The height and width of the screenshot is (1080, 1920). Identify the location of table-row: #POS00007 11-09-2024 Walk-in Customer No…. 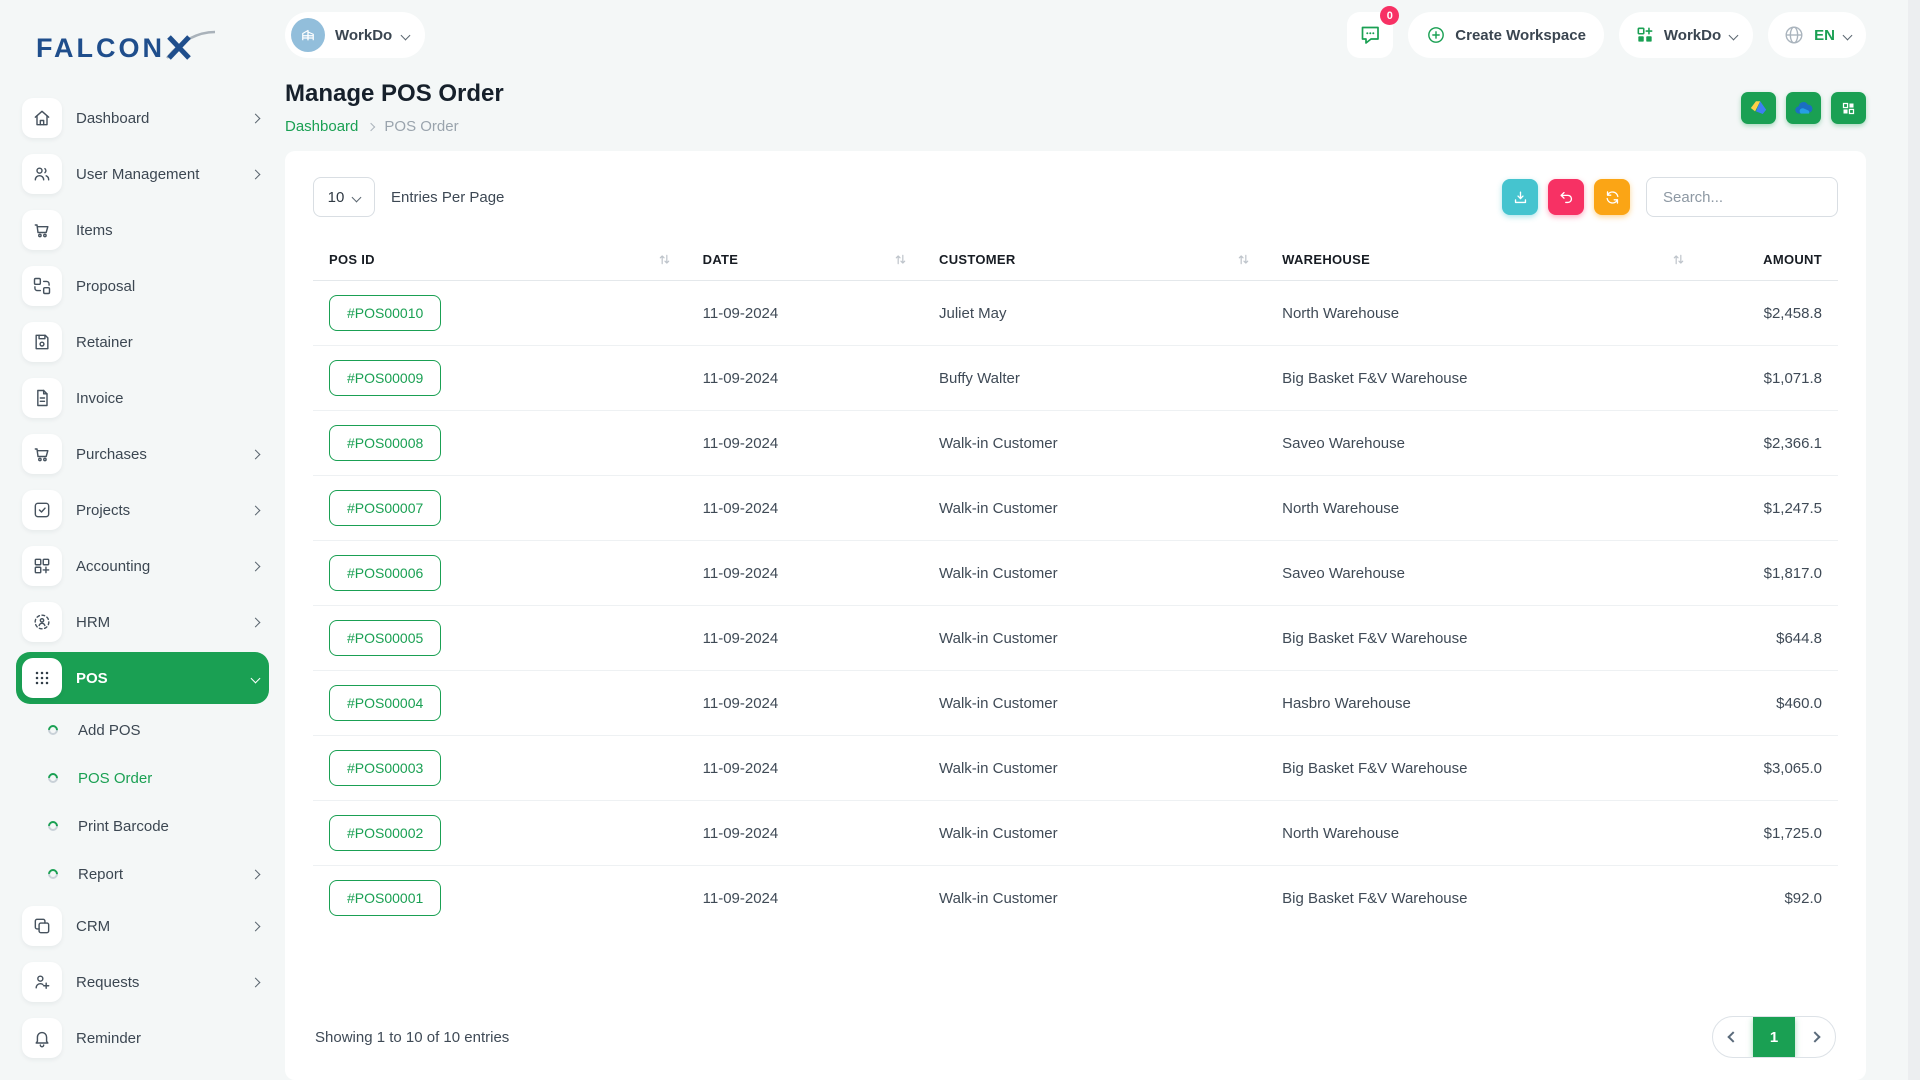
(1075, 508).